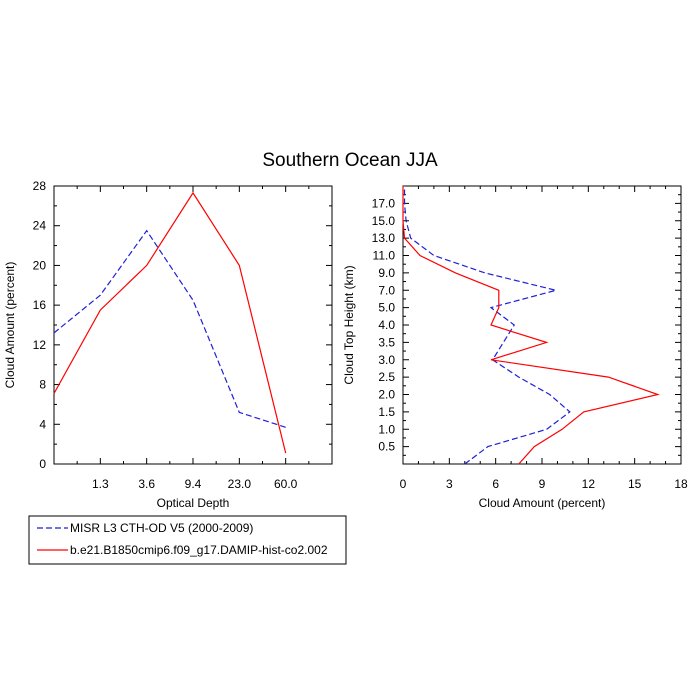 This screenshot has width=700, height=700. What do you see at coordinates (240, 484) in the screenshot?
I see `left-x-tick-label: 23.0` at bounding box center [240, 484].